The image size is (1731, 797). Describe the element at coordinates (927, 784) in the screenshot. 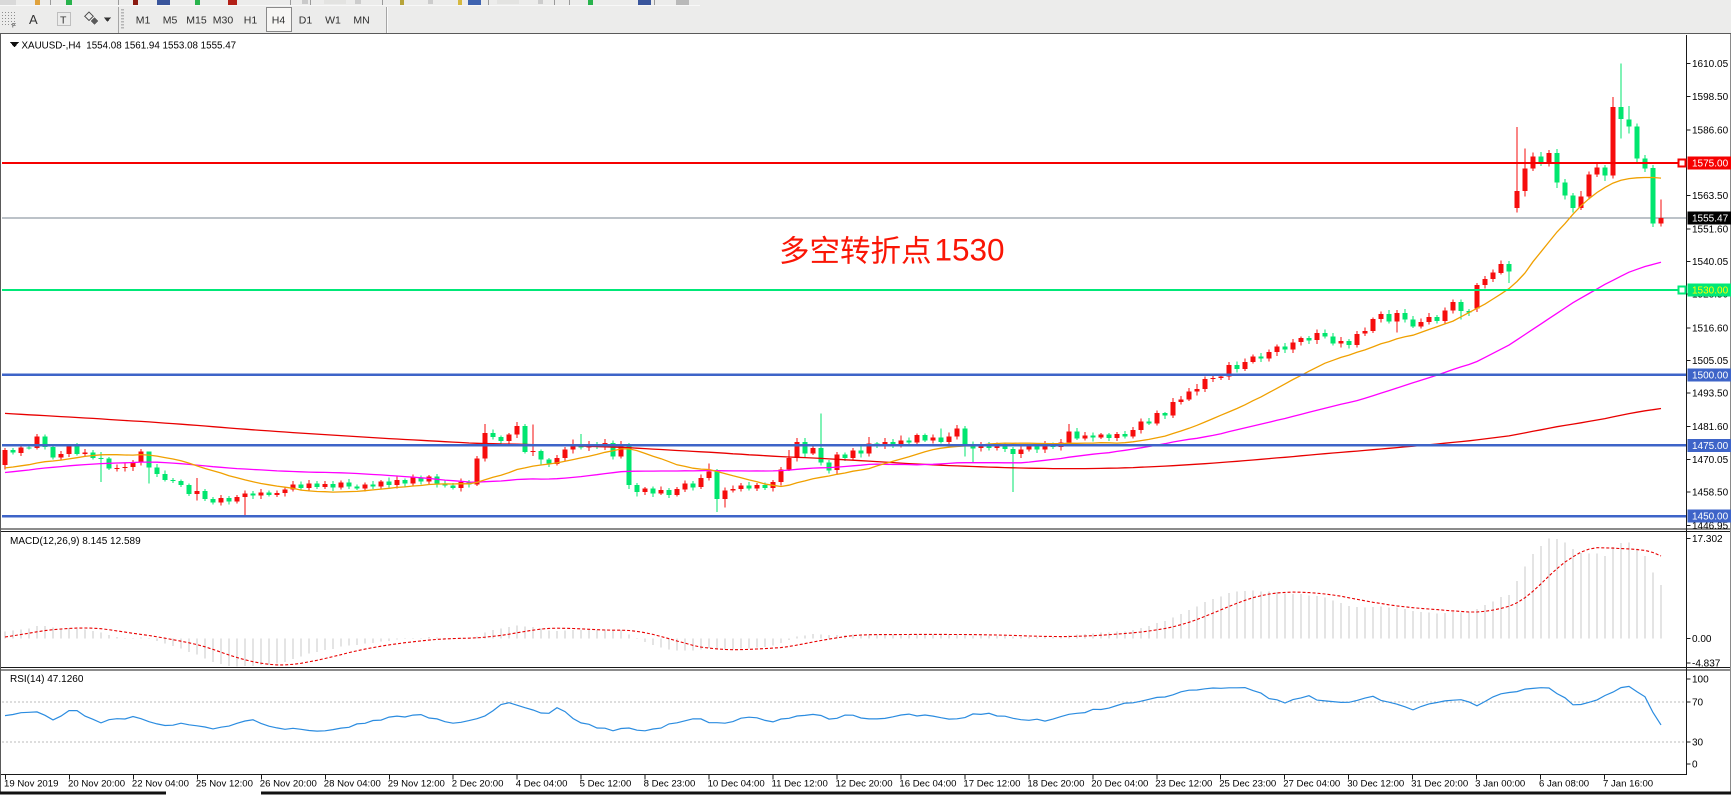

I see `svg-text: 16 Dec 04:00` at that location.